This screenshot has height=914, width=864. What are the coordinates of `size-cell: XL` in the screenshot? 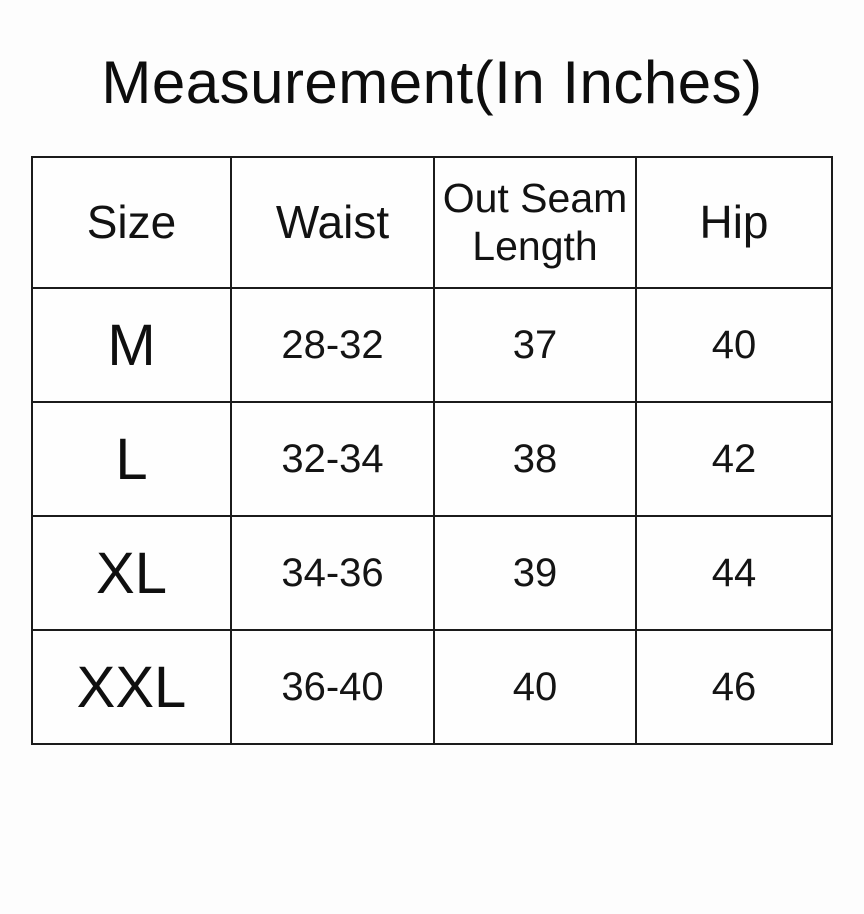 It's located at (131, 573).